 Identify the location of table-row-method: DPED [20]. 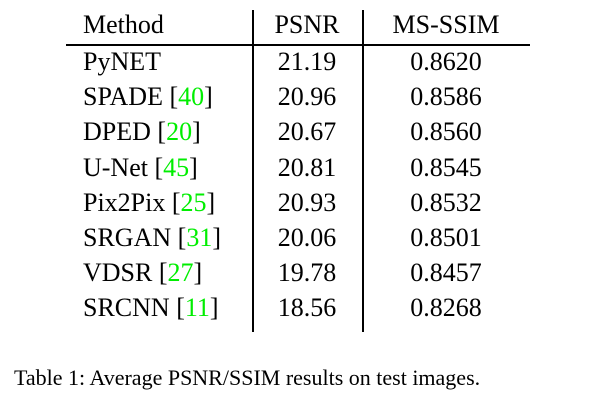
(142, 132).